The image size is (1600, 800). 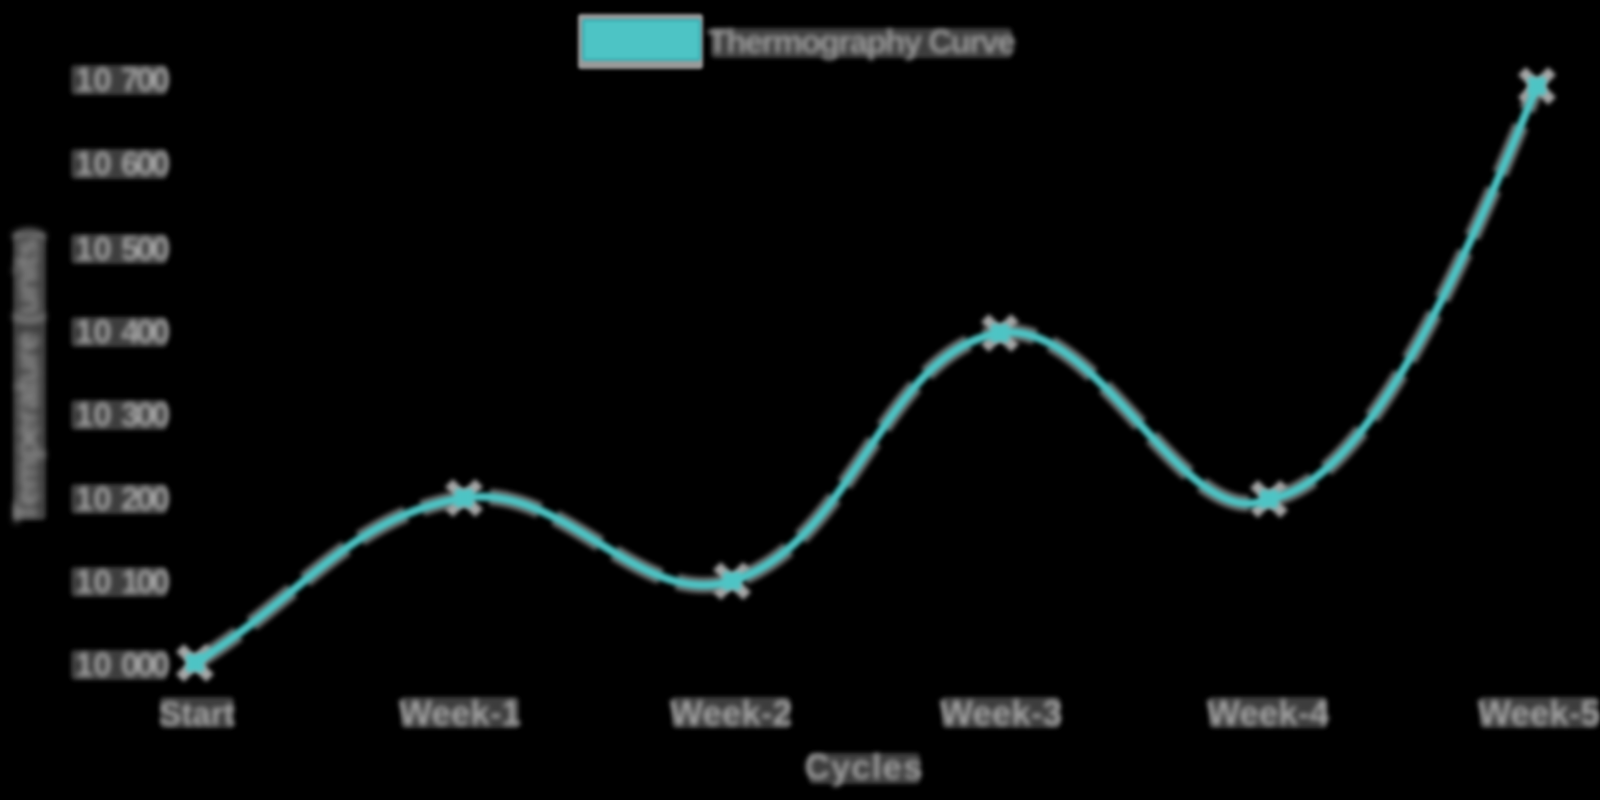 What do you see at coordinates (1268, 713) in the screenshot?
I see `svg-text: Week-4` at bounding box center [1268, 713].